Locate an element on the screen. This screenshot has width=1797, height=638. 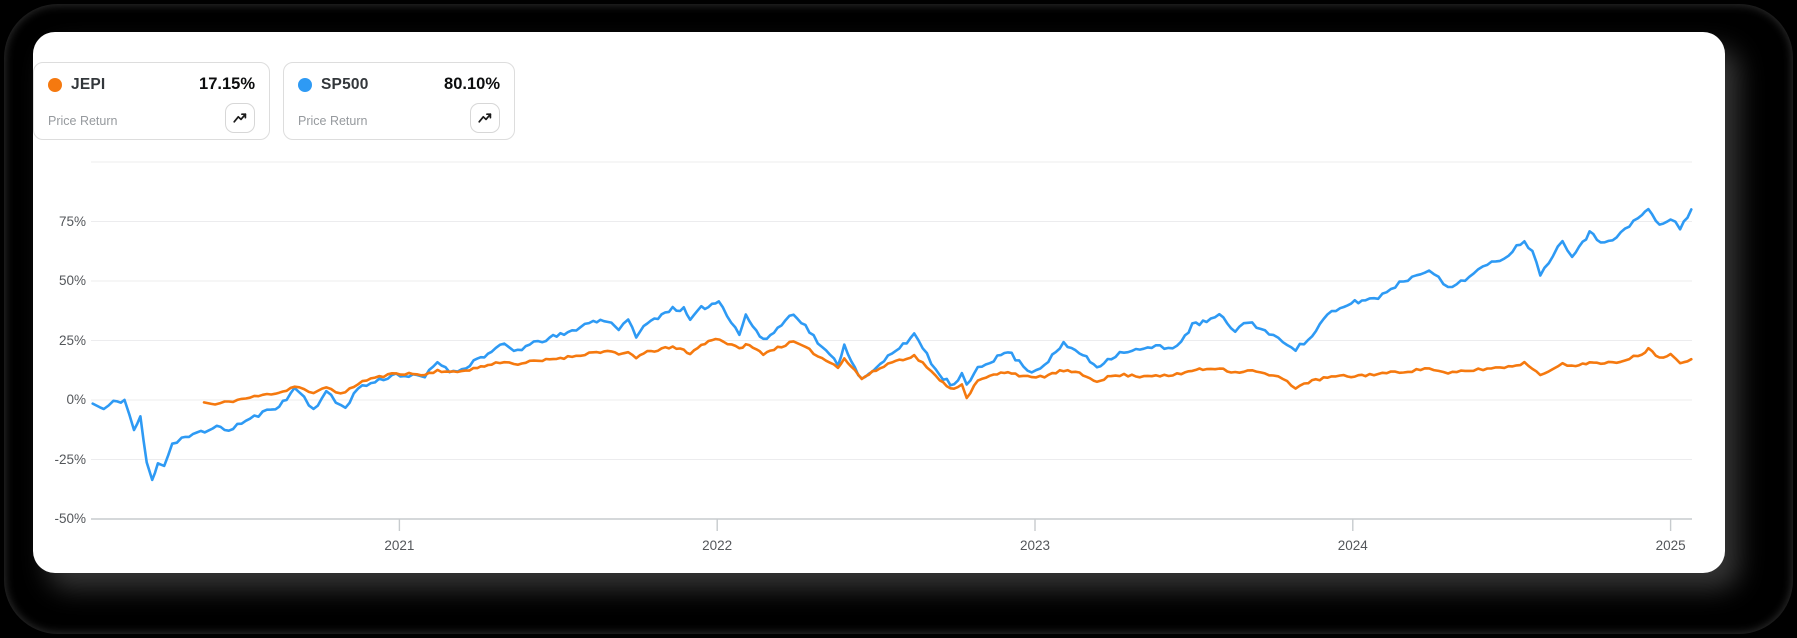
legend-card-jepi: JEPI 17.15% Price Return is located at coordinates (151, 101).